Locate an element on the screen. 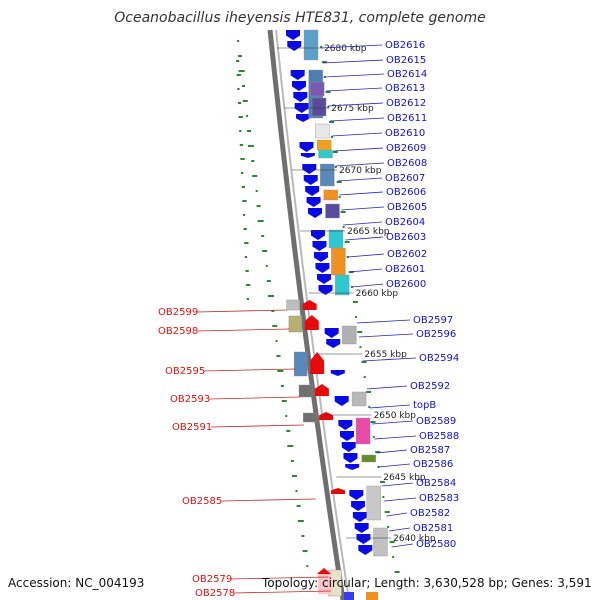 The width and height of the screenshot is (600, 600). gene-label: OB2596 is located at coordinates (436, 334).